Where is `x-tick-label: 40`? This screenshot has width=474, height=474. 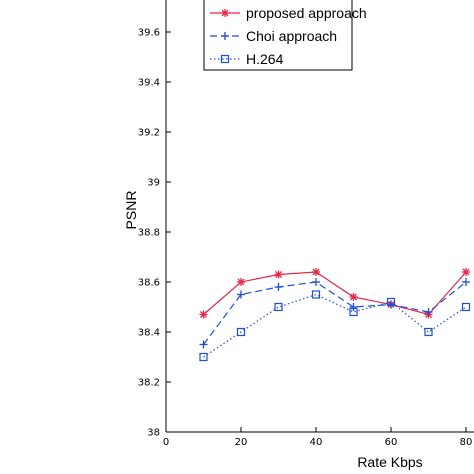
x-tick-label: 40 is located at coordinates (316, 442).